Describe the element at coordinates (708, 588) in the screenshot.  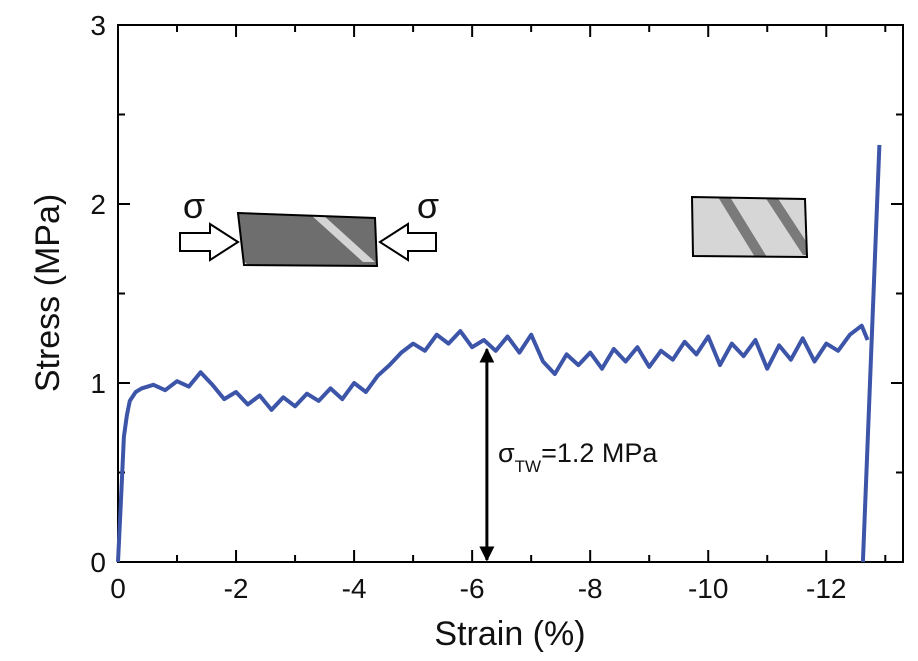
I see `x-tick-label: -10` at that location.